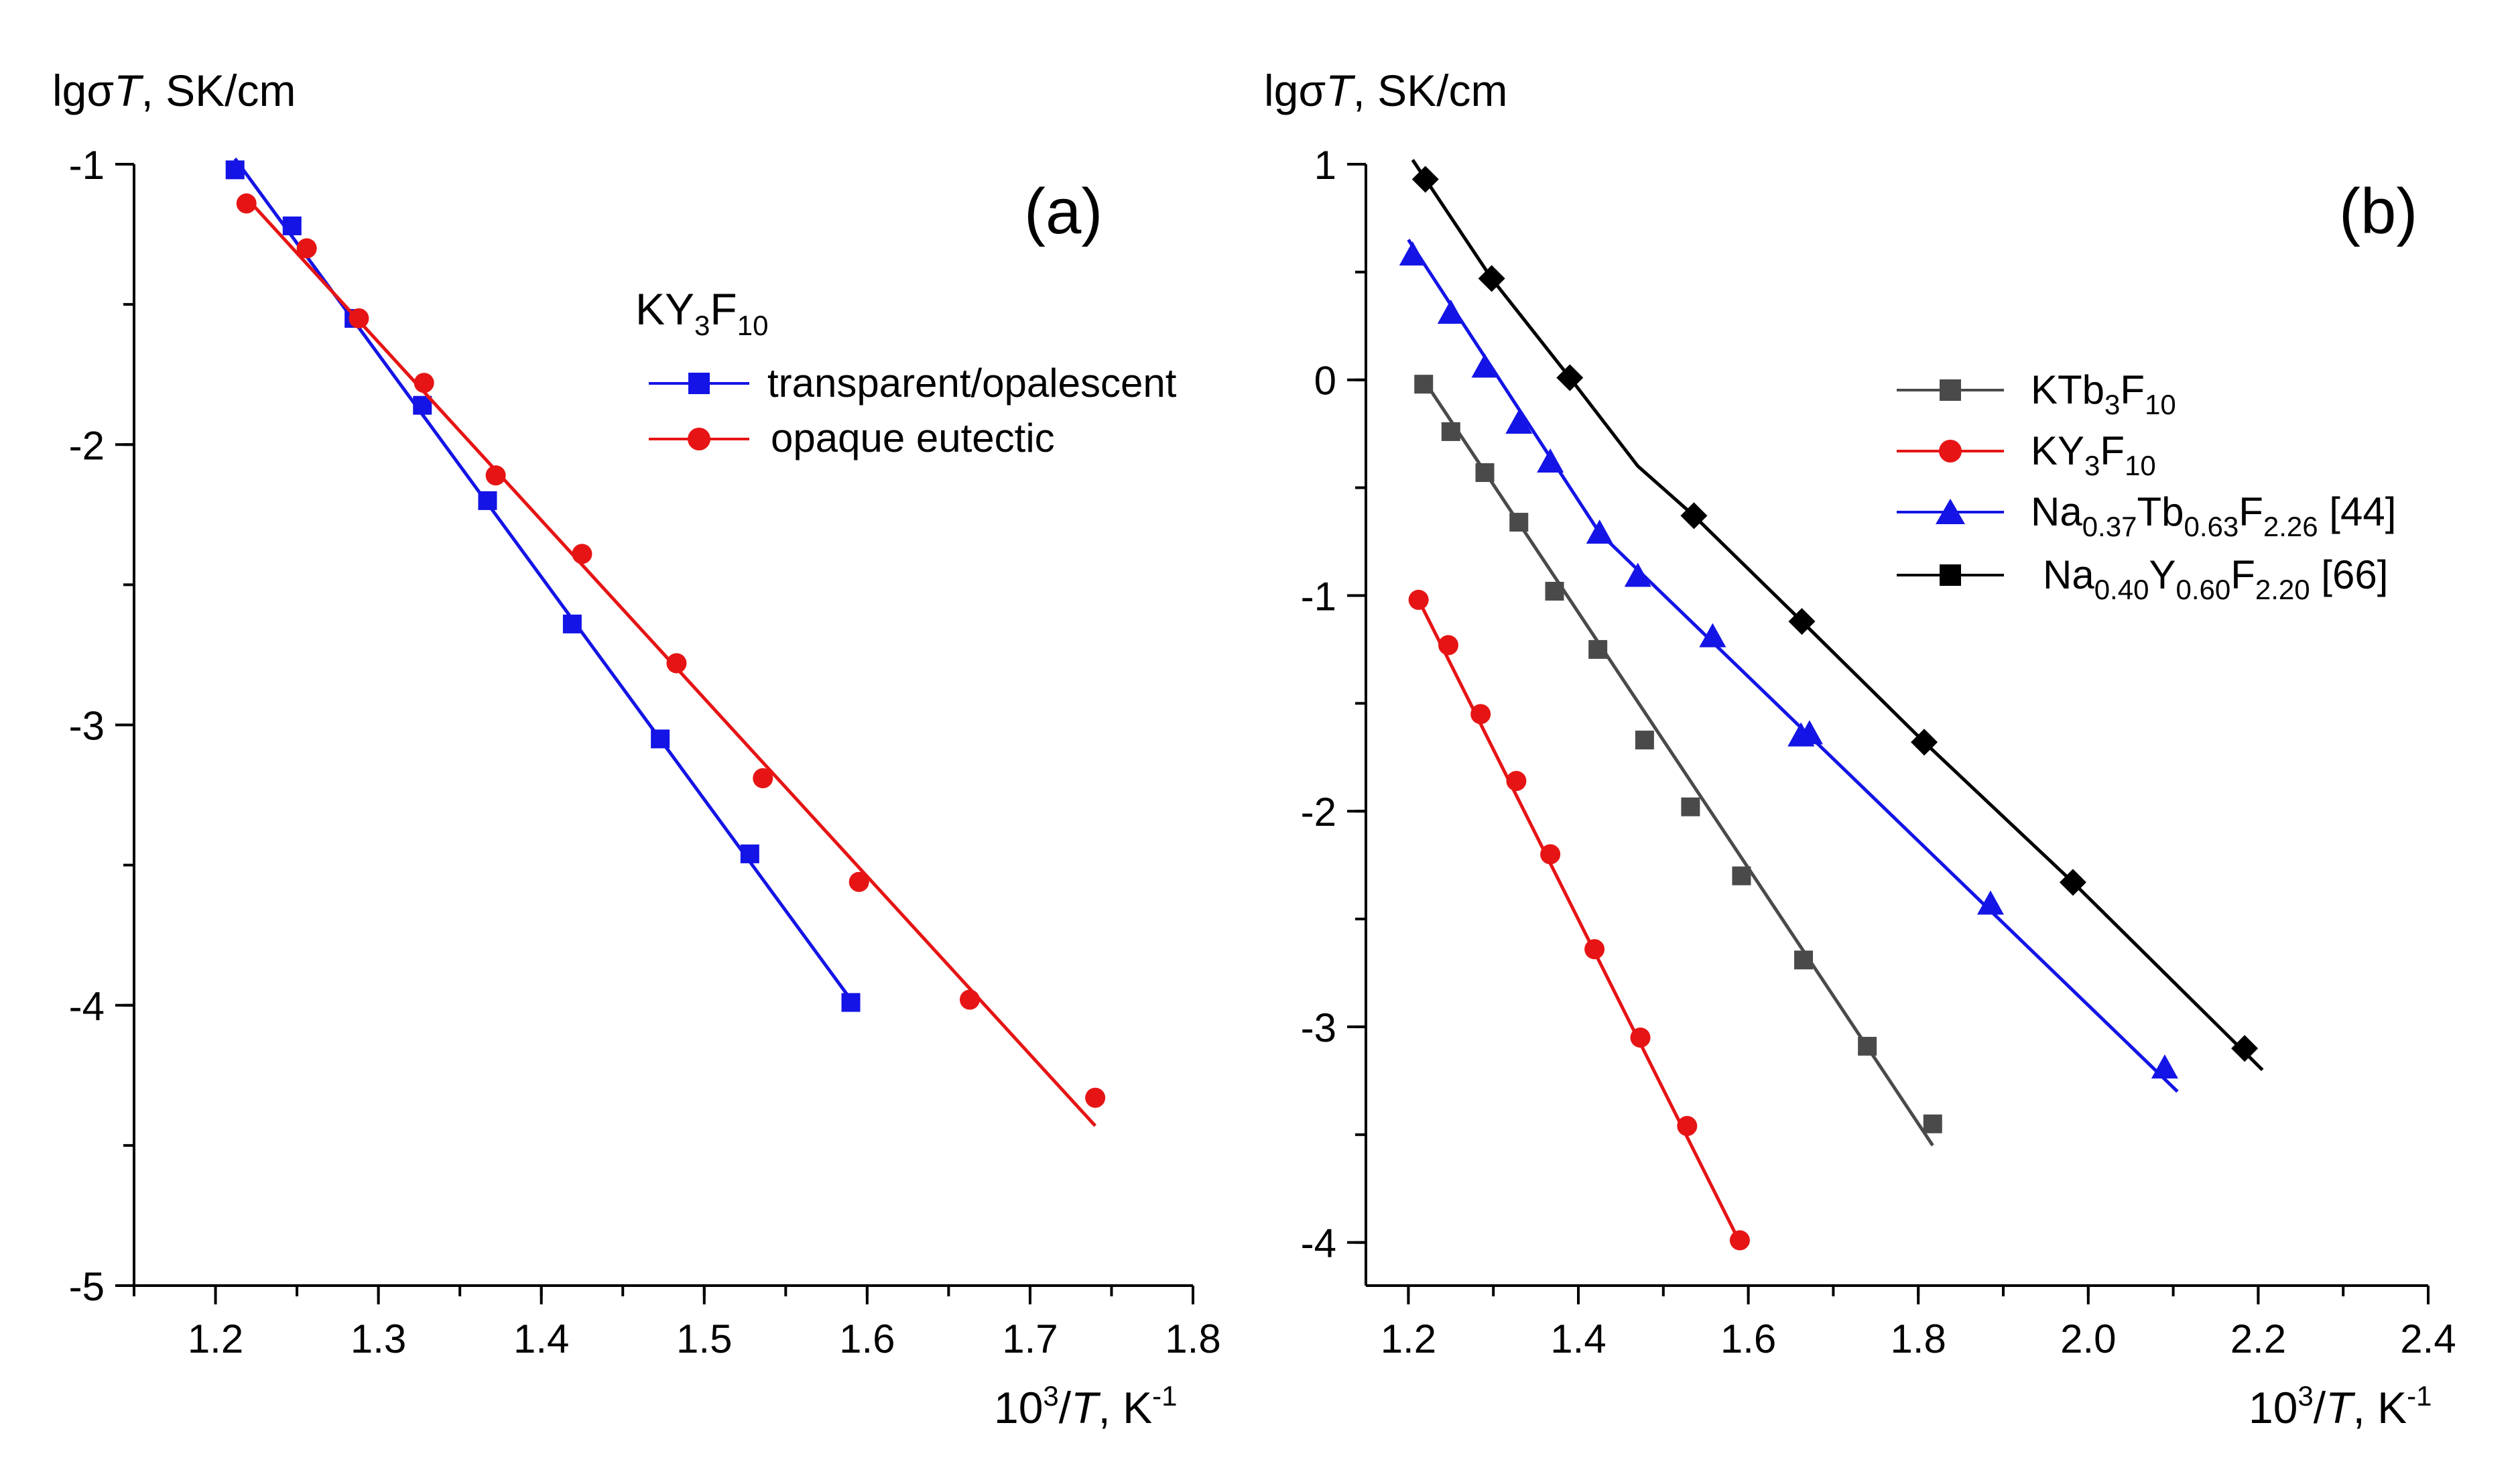 Image resolution: width=2520 pixels, height=1482 pixels. What do you see at coordinates (1578, 1338) in the screenshot?
I see `chart-b-x-tick-label: 1.4` at bounding box center [1578, 1338].